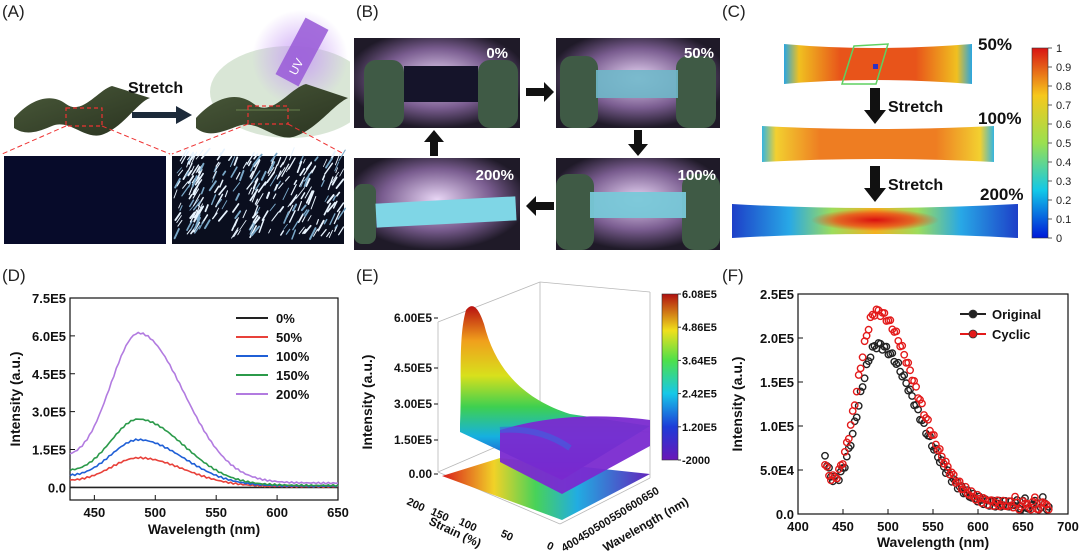 The width and height of the screenshot is (1080, 554). Describe the element at coordinates (204, 408) in the screenshot. I see `series-line-200%` at that location.